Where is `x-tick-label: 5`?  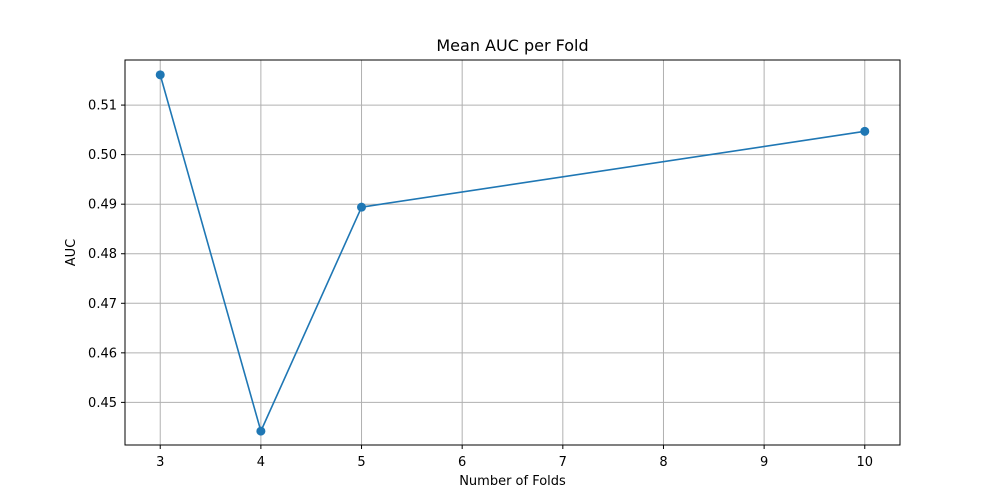
x-tick-label: 5 is located at coordinates (361, 462).